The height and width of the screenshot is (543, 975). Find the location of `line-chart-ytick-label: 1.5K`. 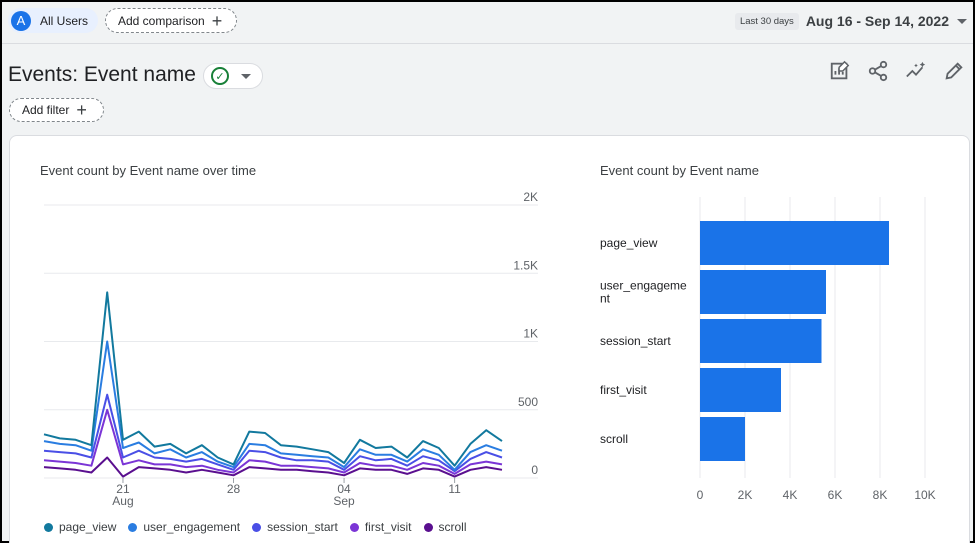

line-chart-ytick-label: 1.5K is located at coordinates (525, 265).